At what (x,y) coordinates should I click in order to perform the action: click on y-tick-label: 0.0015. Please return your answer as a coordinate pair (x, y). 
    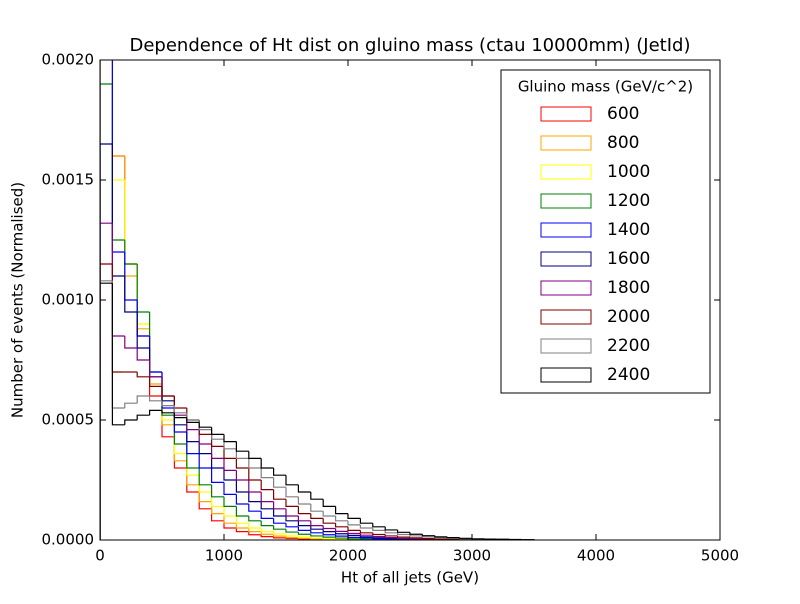
    Looking at the image, I should click on (68, 180).